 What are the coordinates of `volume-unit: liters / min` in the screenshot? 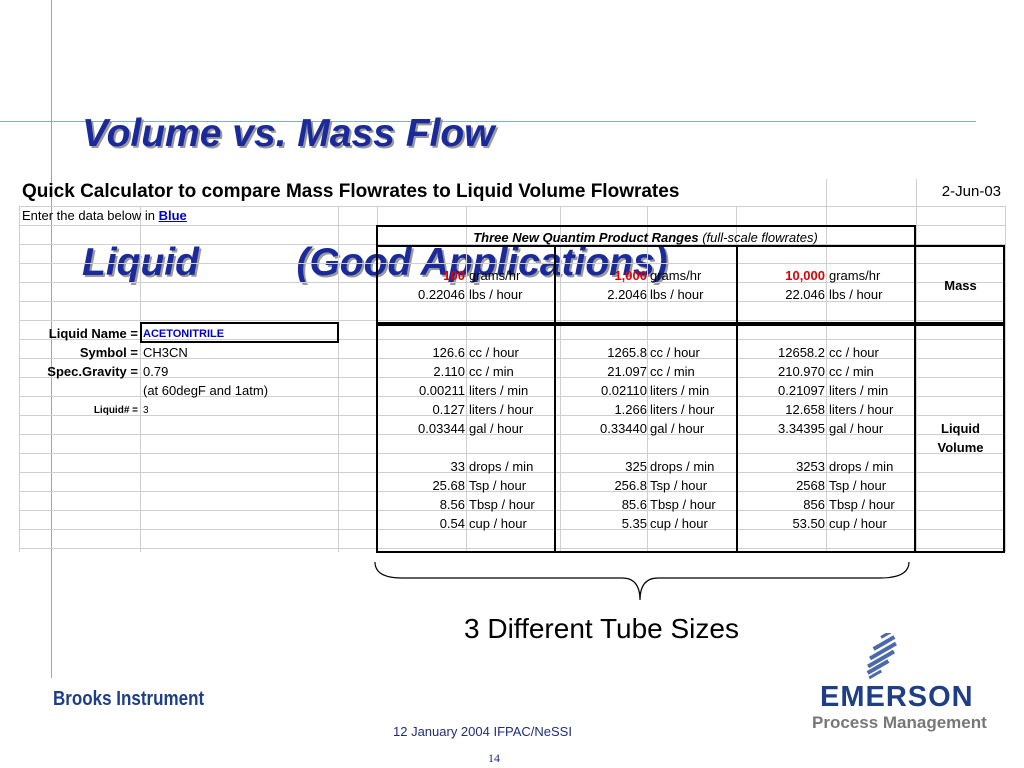 It's located at (499, 390).